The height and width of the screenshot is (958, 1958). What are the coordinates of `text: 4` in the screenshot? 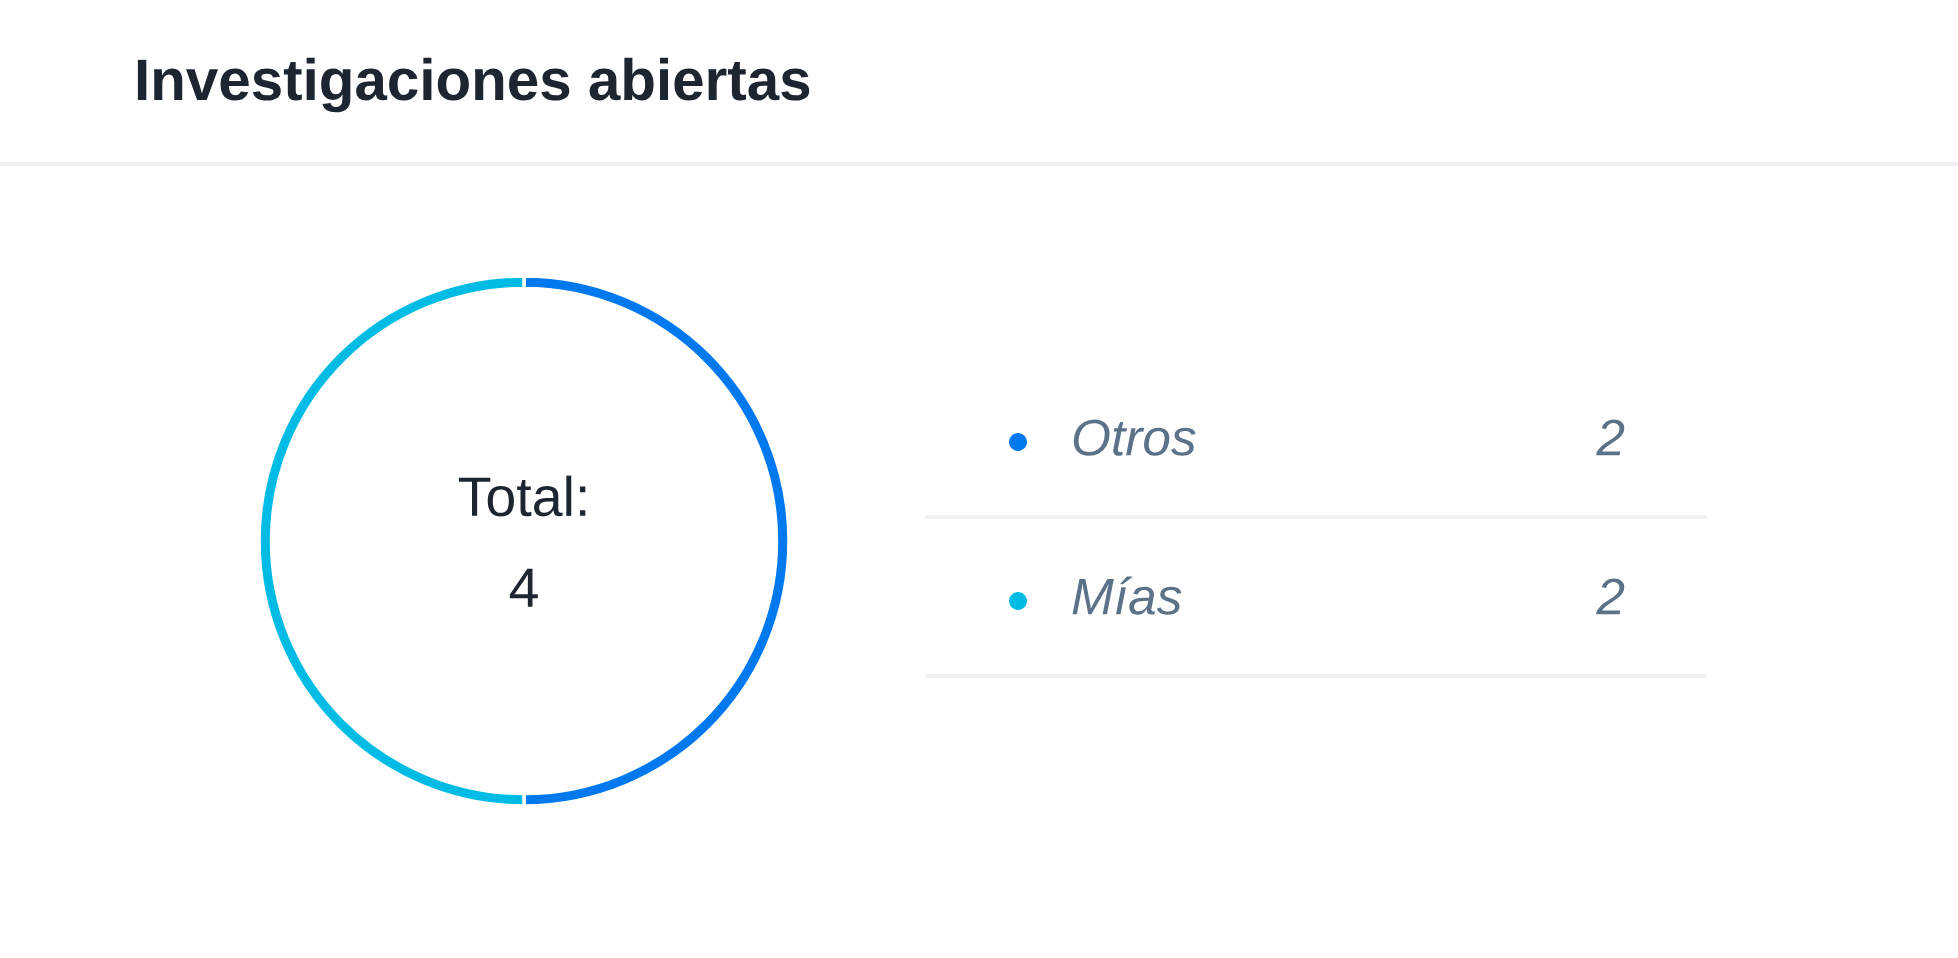 It's located at (523, 587).